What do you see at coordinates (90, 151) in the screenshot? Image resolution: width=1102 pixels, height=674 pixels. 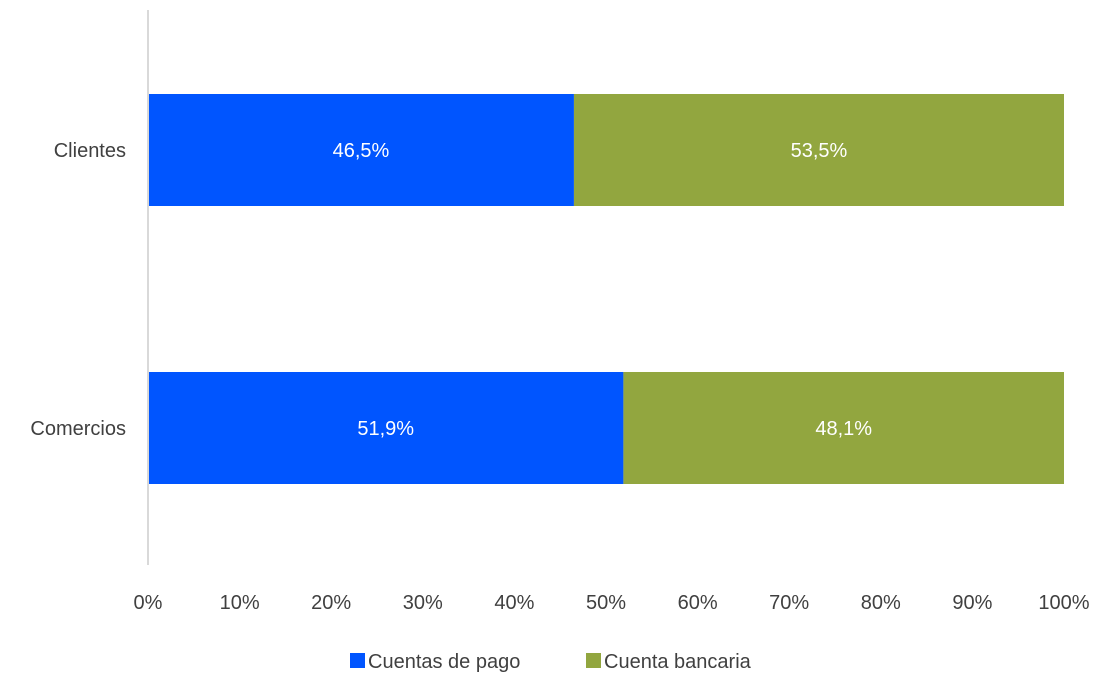 I see `category-label: Clientes` at bounding box center [90, 151].